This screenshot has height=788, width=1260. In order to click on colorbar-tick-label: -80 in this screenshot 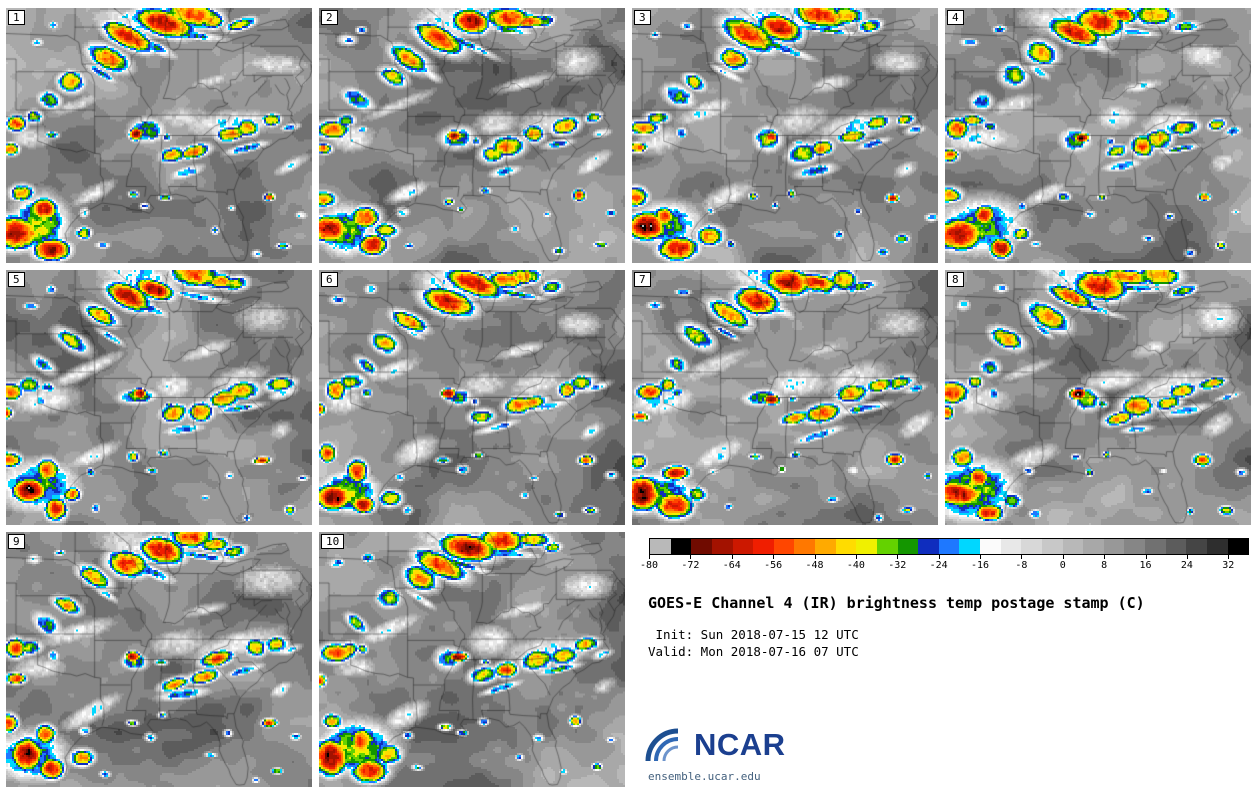, I will do `click(649, 565)`.